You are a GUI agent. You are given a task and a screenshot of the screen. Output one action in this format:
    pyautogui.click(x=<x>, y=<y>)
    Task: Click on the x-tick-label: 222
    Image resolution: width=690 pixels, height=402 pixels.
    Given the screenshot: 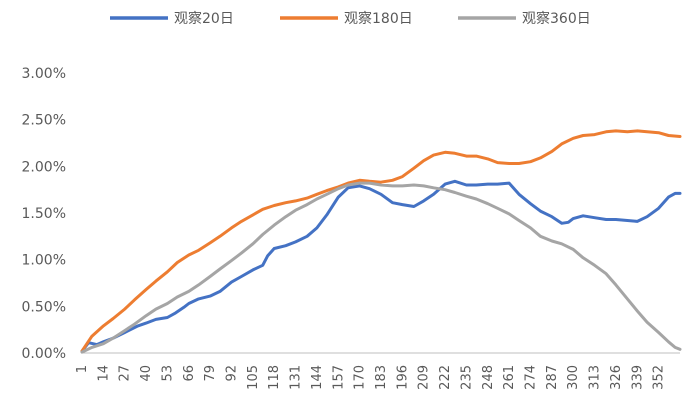 What is the action you would take?
    pyautogui.click(x=445, y=377)
    